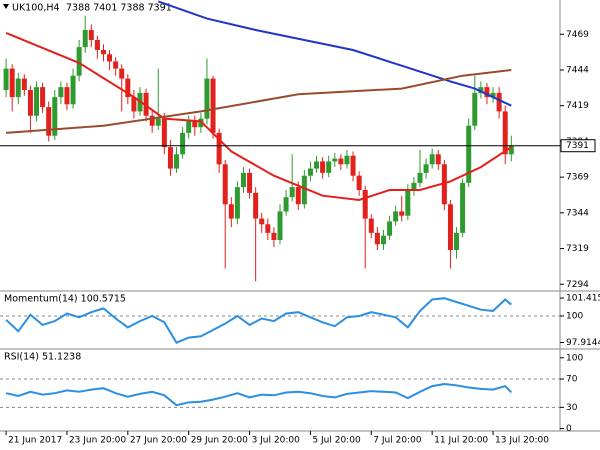  Describe the element at coordinates (577, 249) in the screenshot. I see `y-tick-label: 7319` at that location.